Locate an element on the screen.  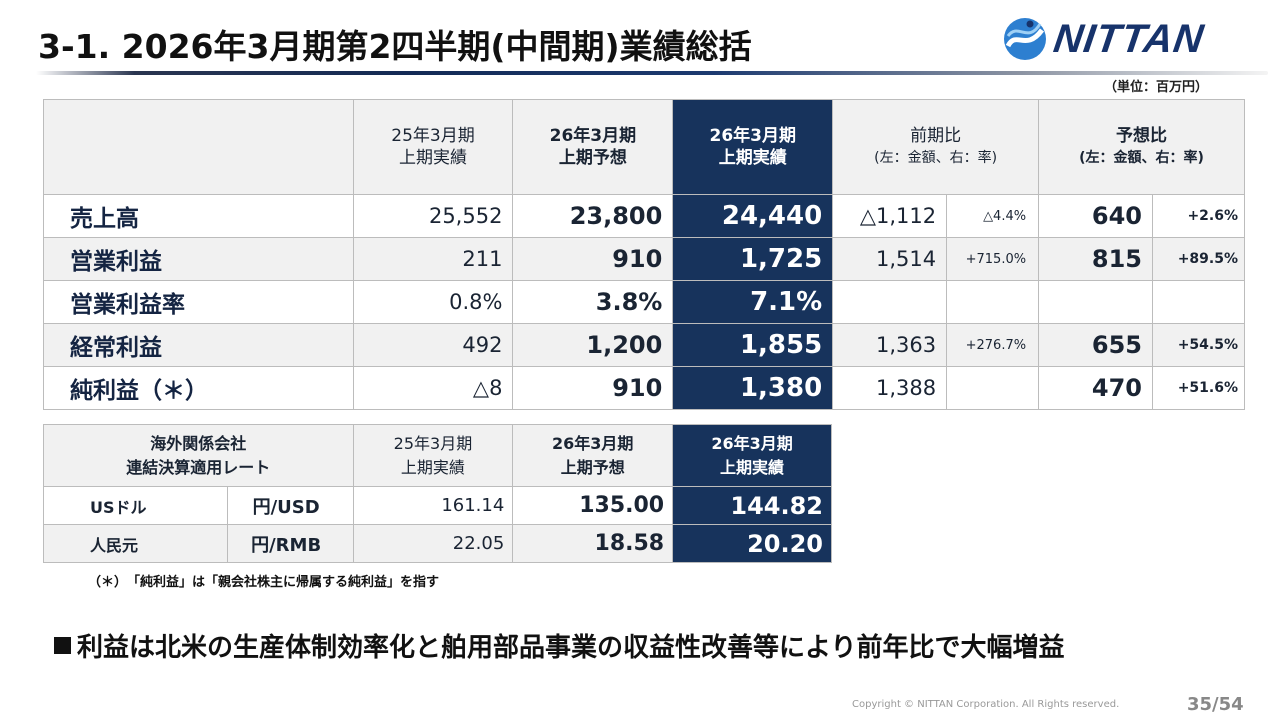
currency-name: 人民元 is located at coordinates (135, 543).